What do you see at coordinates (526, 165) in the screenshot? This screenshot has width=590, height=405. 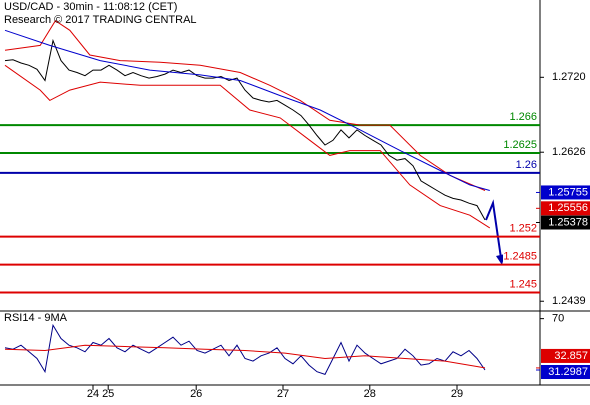 I see `level-label: 1.26` at bounding box center [526, 165].